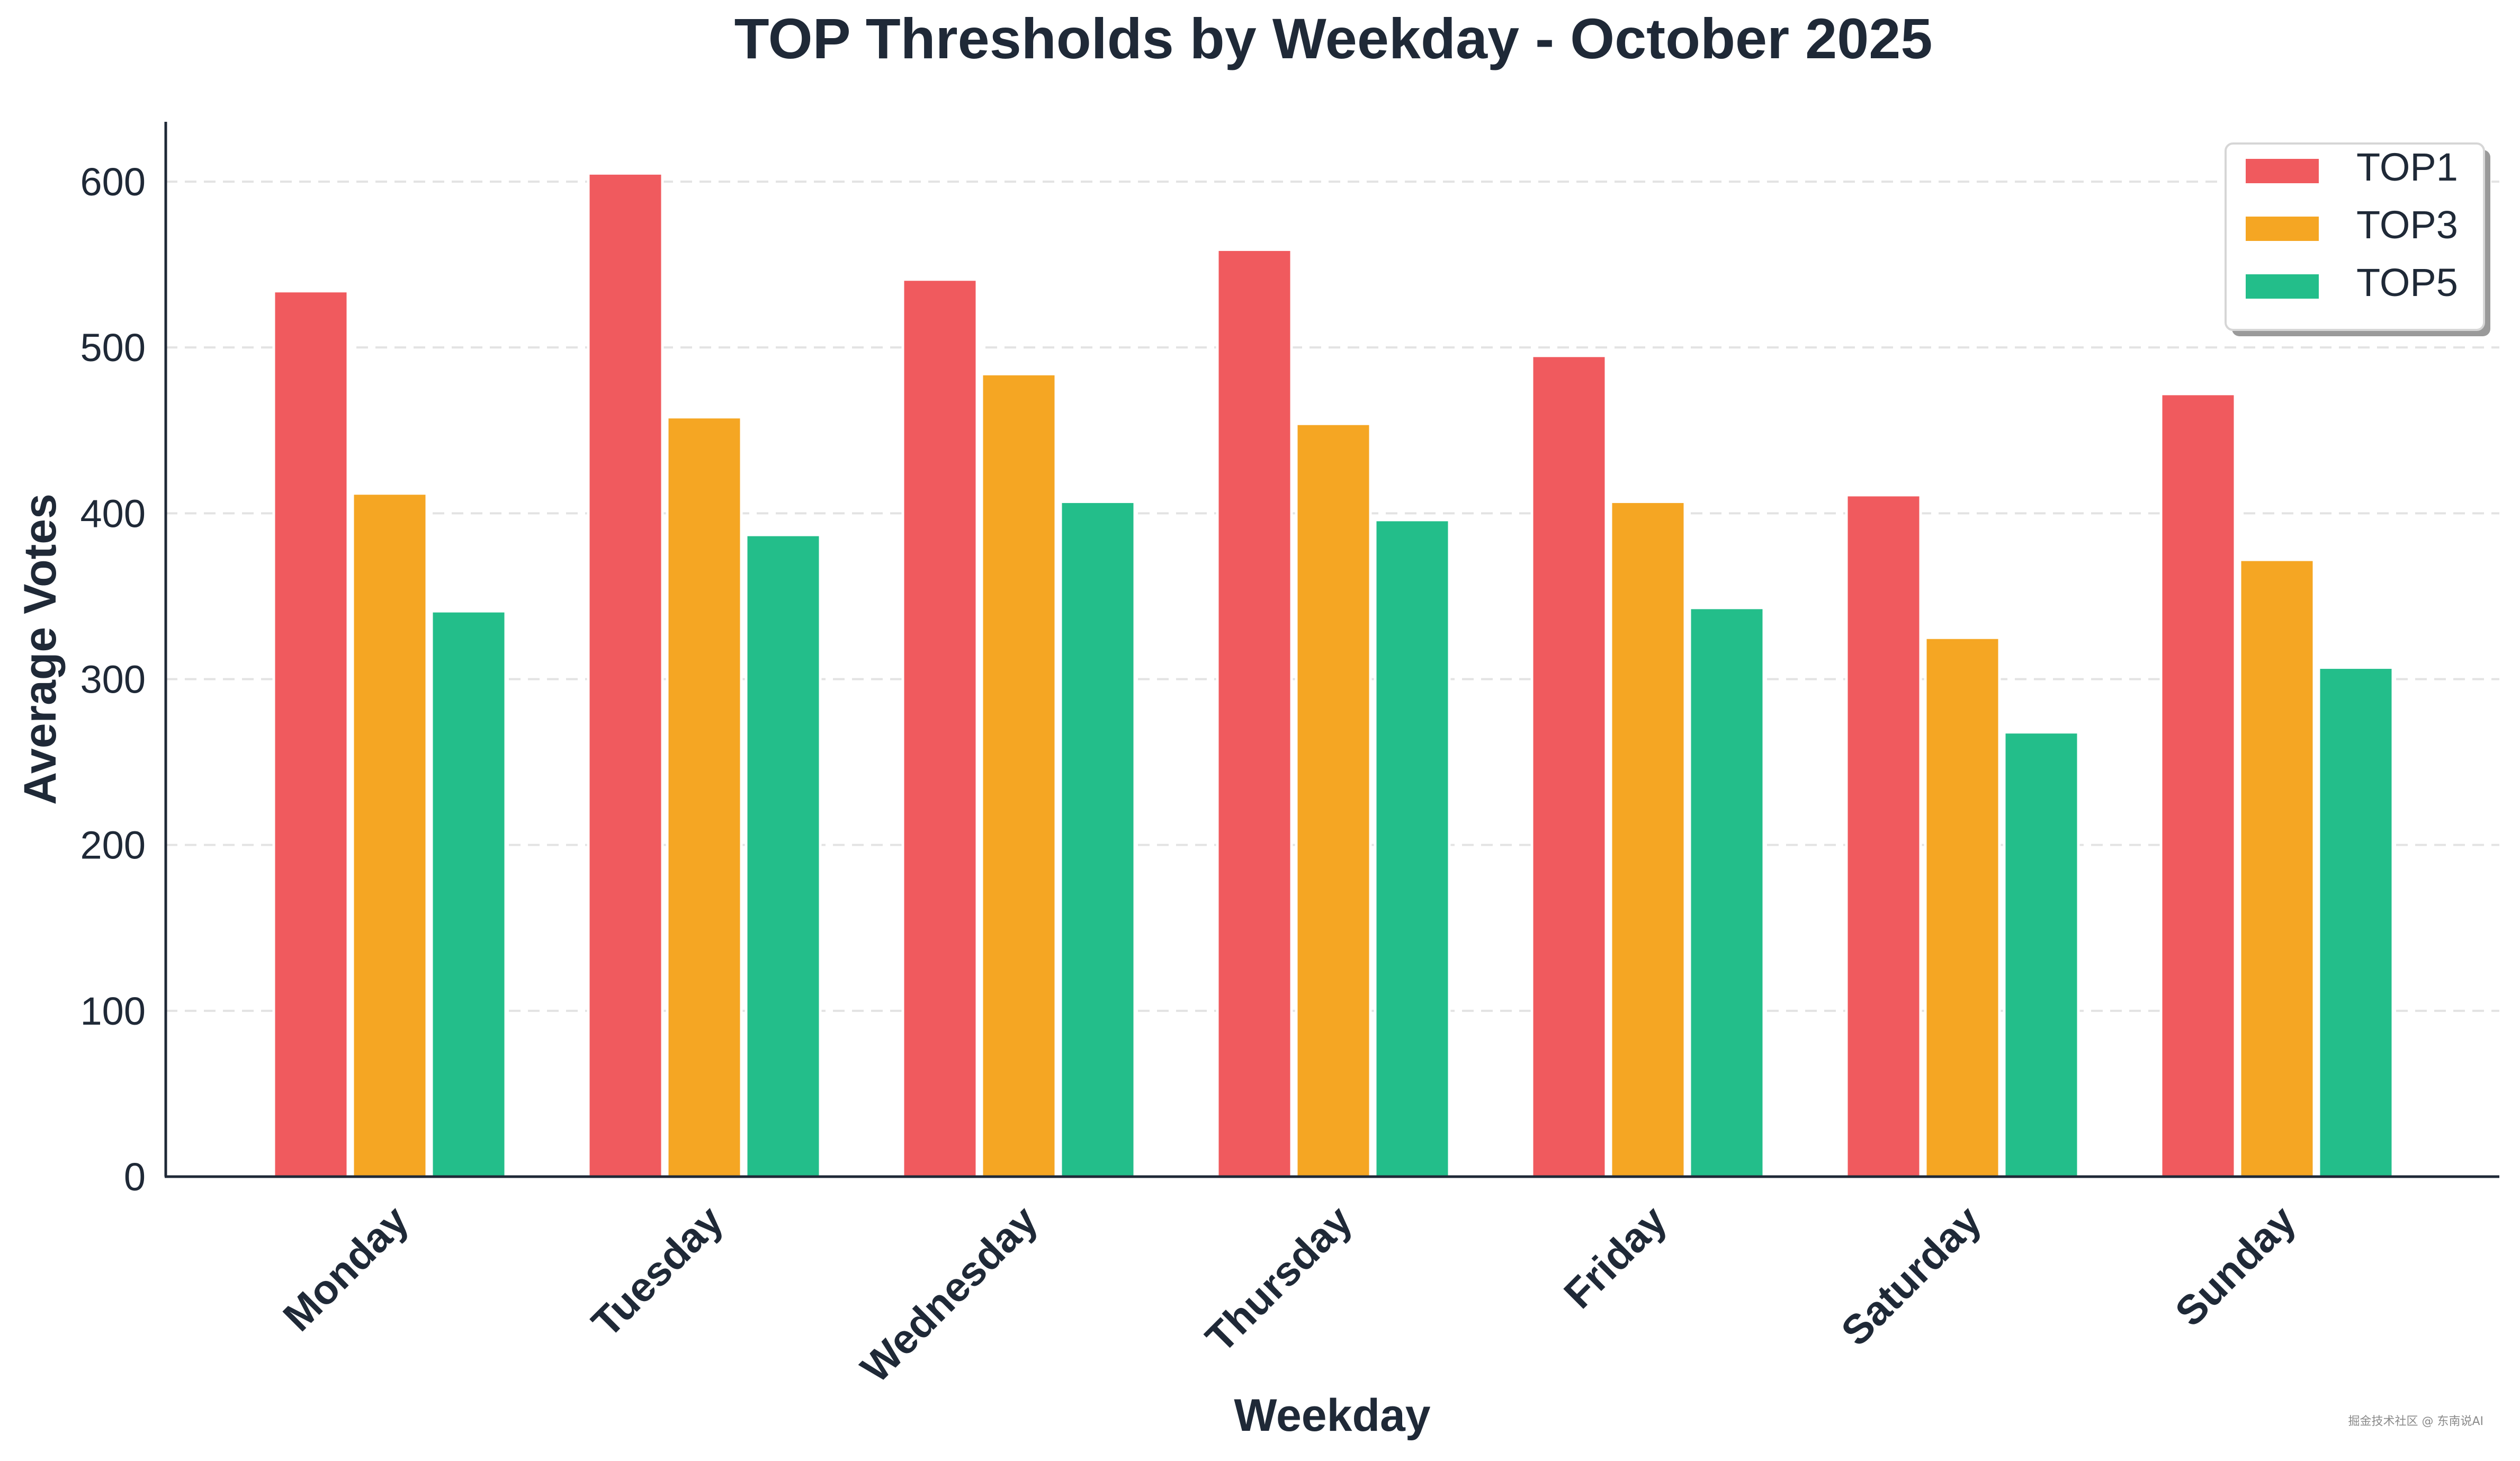 This screenshot has width=2520, height=1461. What do you see at coordinates (948, 1294) in the screenshot?
I see `x-tick-label-wednesday: Wednesday` at bounding box center [948, 1294].